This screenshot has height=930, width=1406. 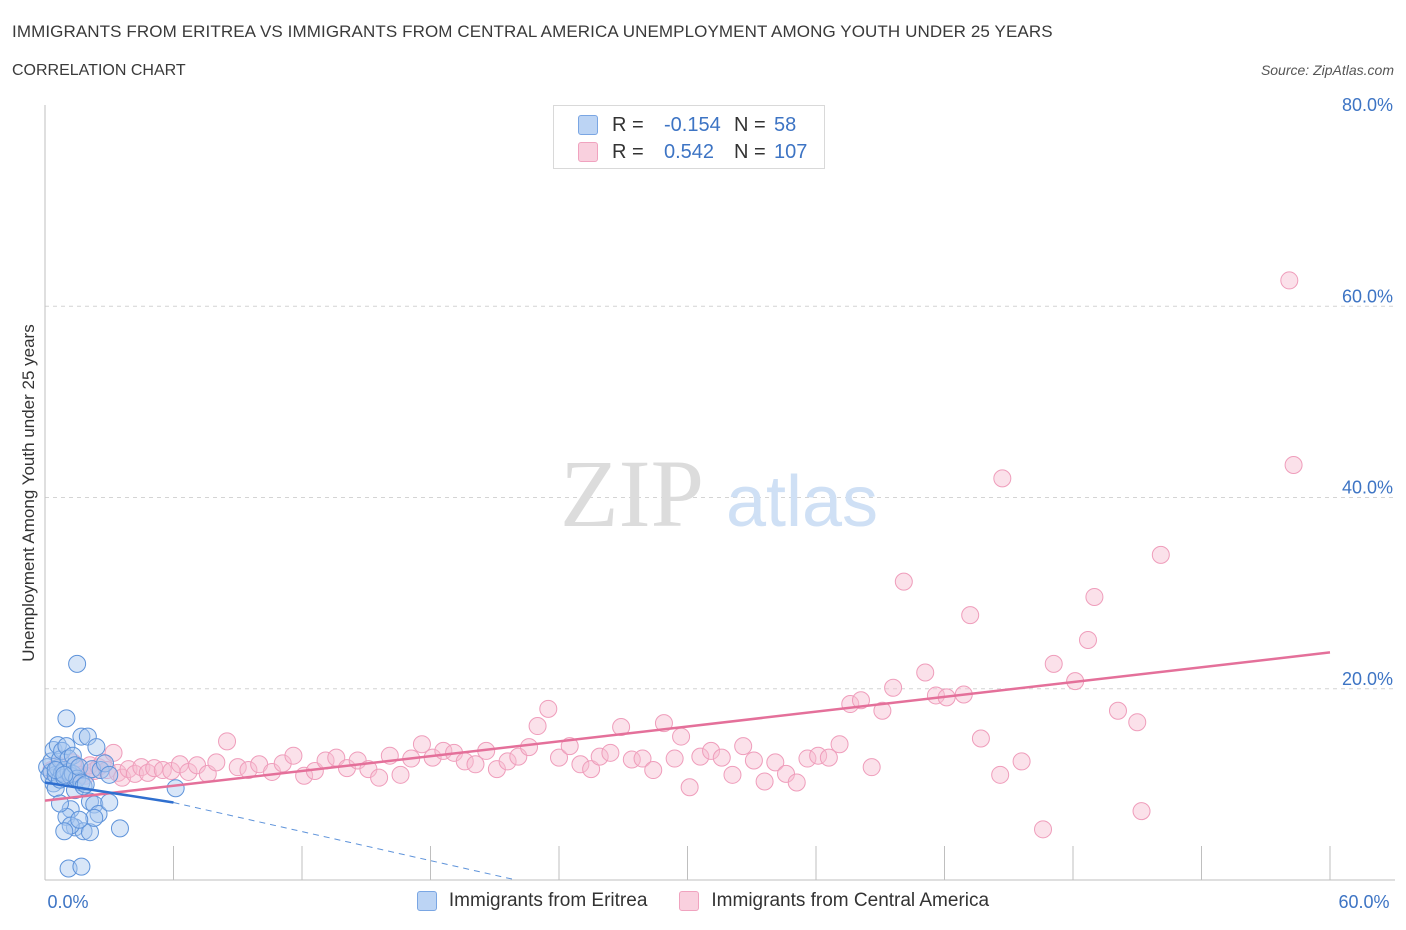 I want to click on legend-row-central-america: R = 0.542 N = 107, so click(x=692, y=152).